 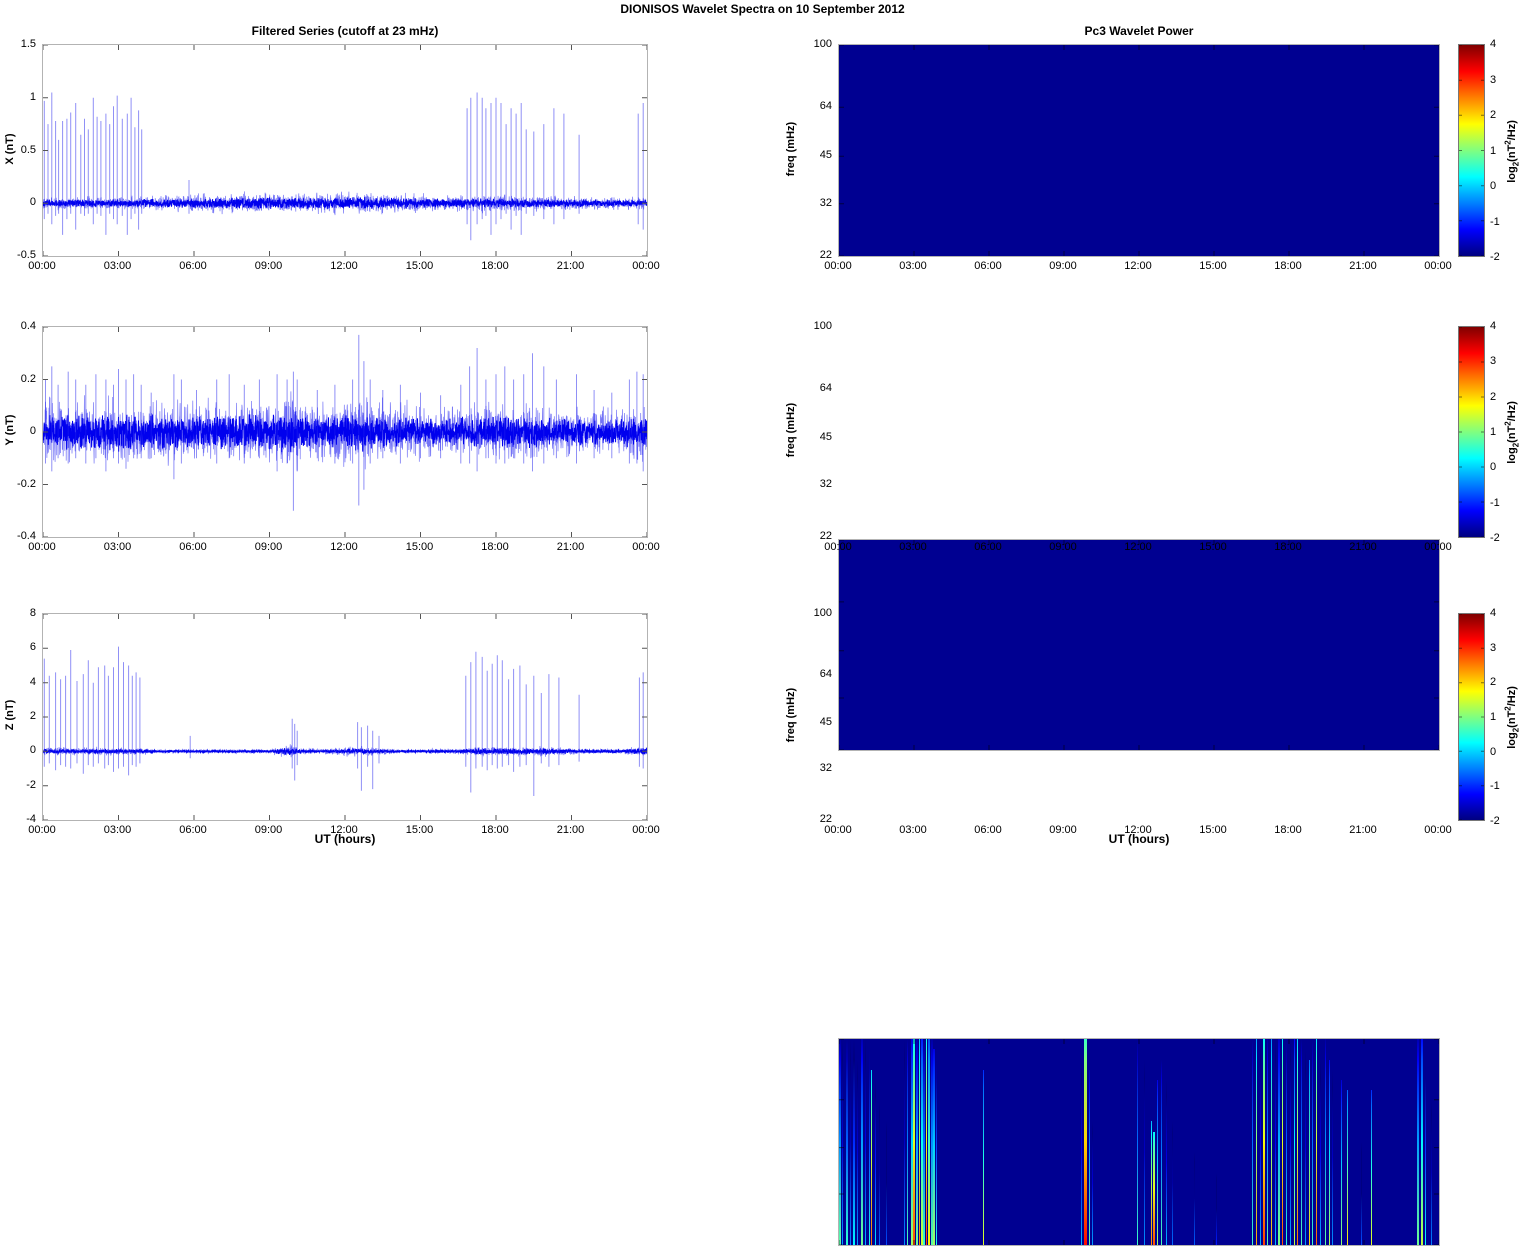 What do you see at coordinates (1288, 266) in the screenshot?
I see `x-tick-label: 18:00` at bounding box center [1288, 266].